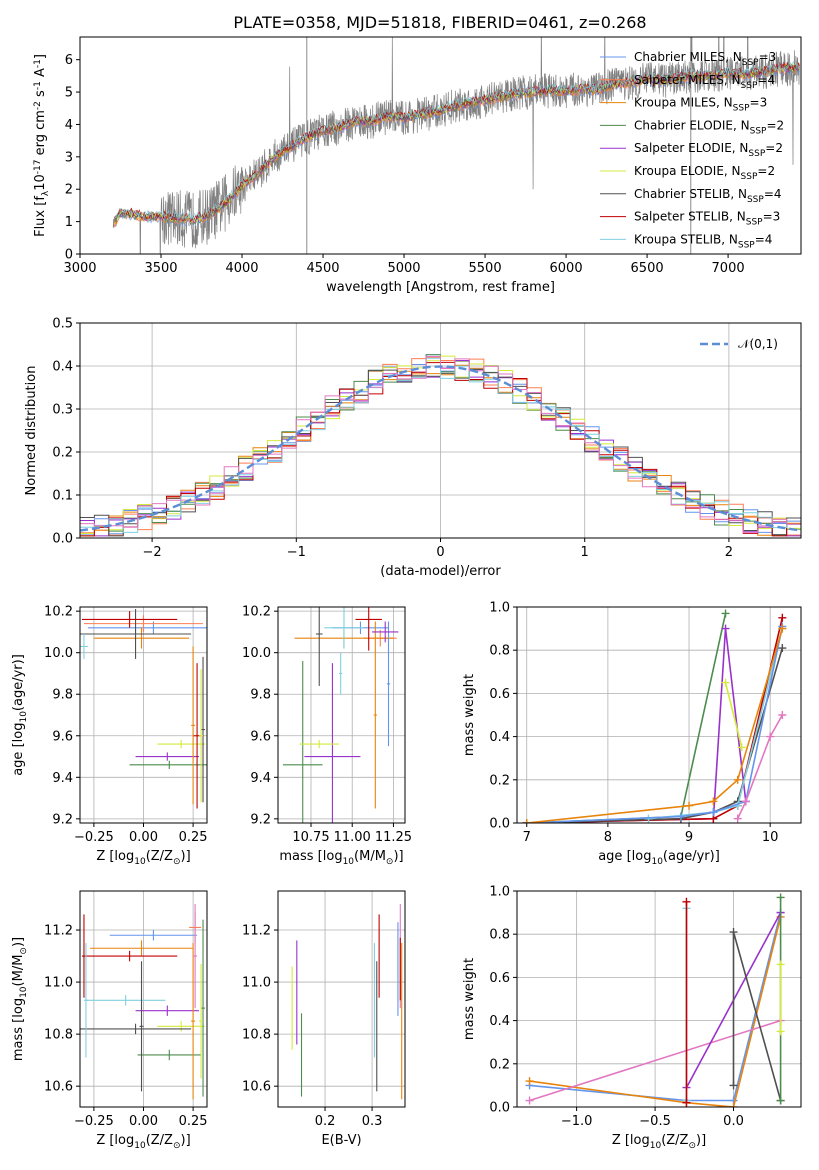 The height and width of the screenshot is (1170, 819). I want to click on y-axis-label: age [log10(age/yr)], so click(20, 715).